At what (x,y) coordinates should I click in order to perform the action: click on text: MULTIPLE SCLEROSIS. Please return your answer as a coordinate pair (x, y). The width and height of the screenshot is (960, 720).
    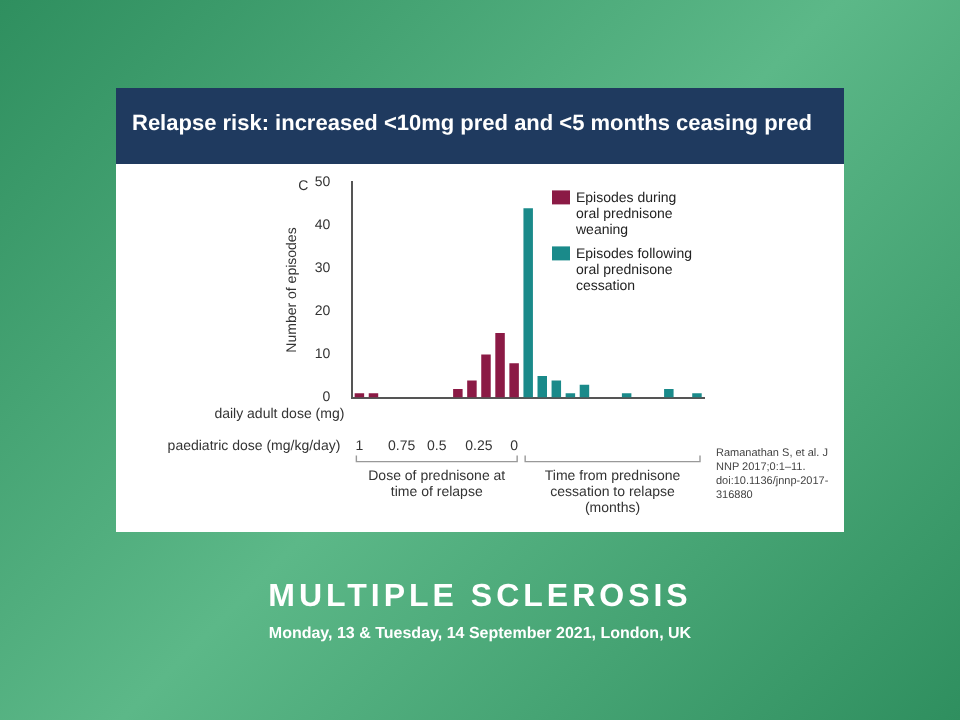
    Looking at the image, I should click on (480, 598).